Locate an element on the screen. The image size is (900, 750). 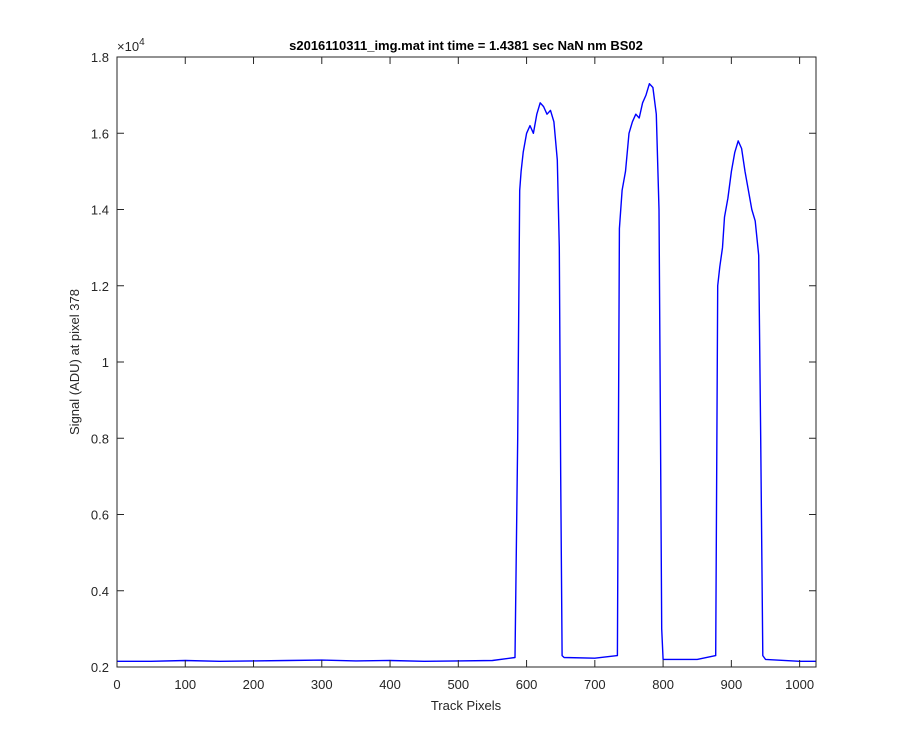
y-axis-title: Signal (ADU) at pixel 378 is located at coordinates (74, 362).